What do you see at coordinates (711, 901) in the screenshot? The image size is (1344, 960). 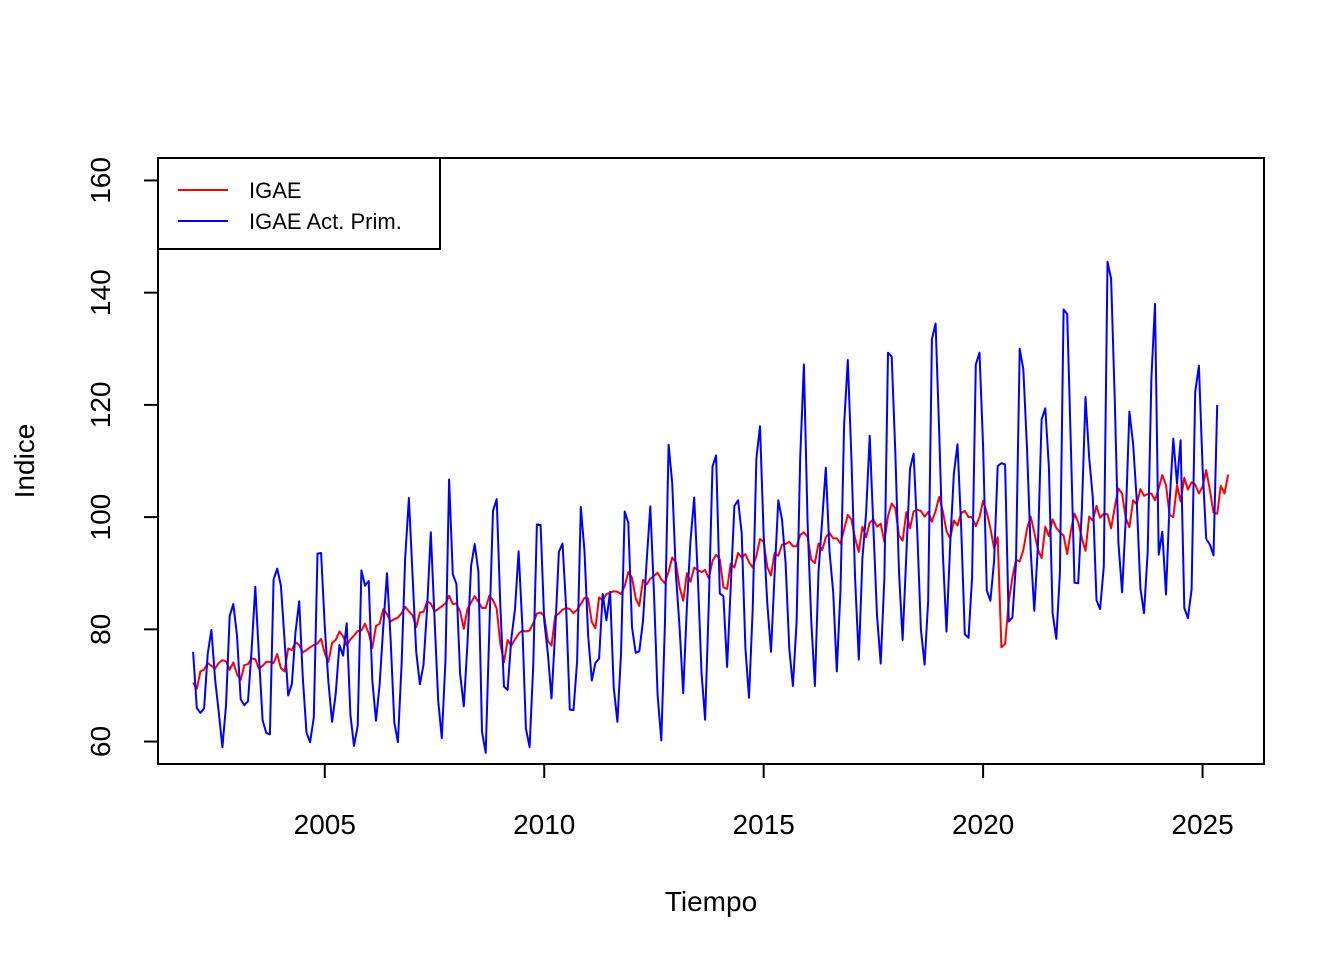 I see `x-axis-label: Tiempo` at bounding box center [711, 901].